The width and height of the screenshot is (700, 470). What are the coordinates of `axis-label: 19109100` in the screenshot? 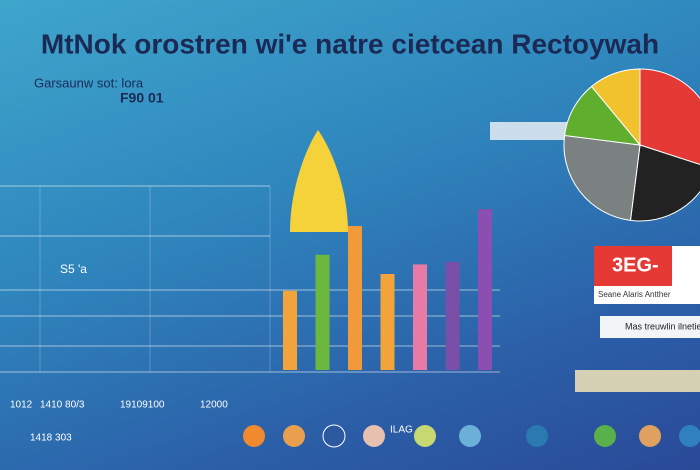 It's located at (142, 405).